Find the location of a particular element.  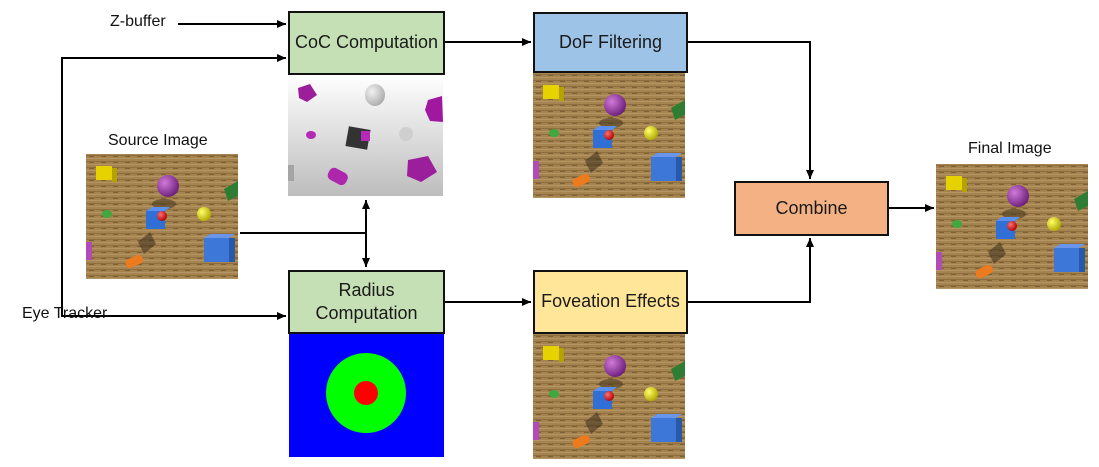

radius-computation-label: Radius Computation is located at coordinates (366, 301).